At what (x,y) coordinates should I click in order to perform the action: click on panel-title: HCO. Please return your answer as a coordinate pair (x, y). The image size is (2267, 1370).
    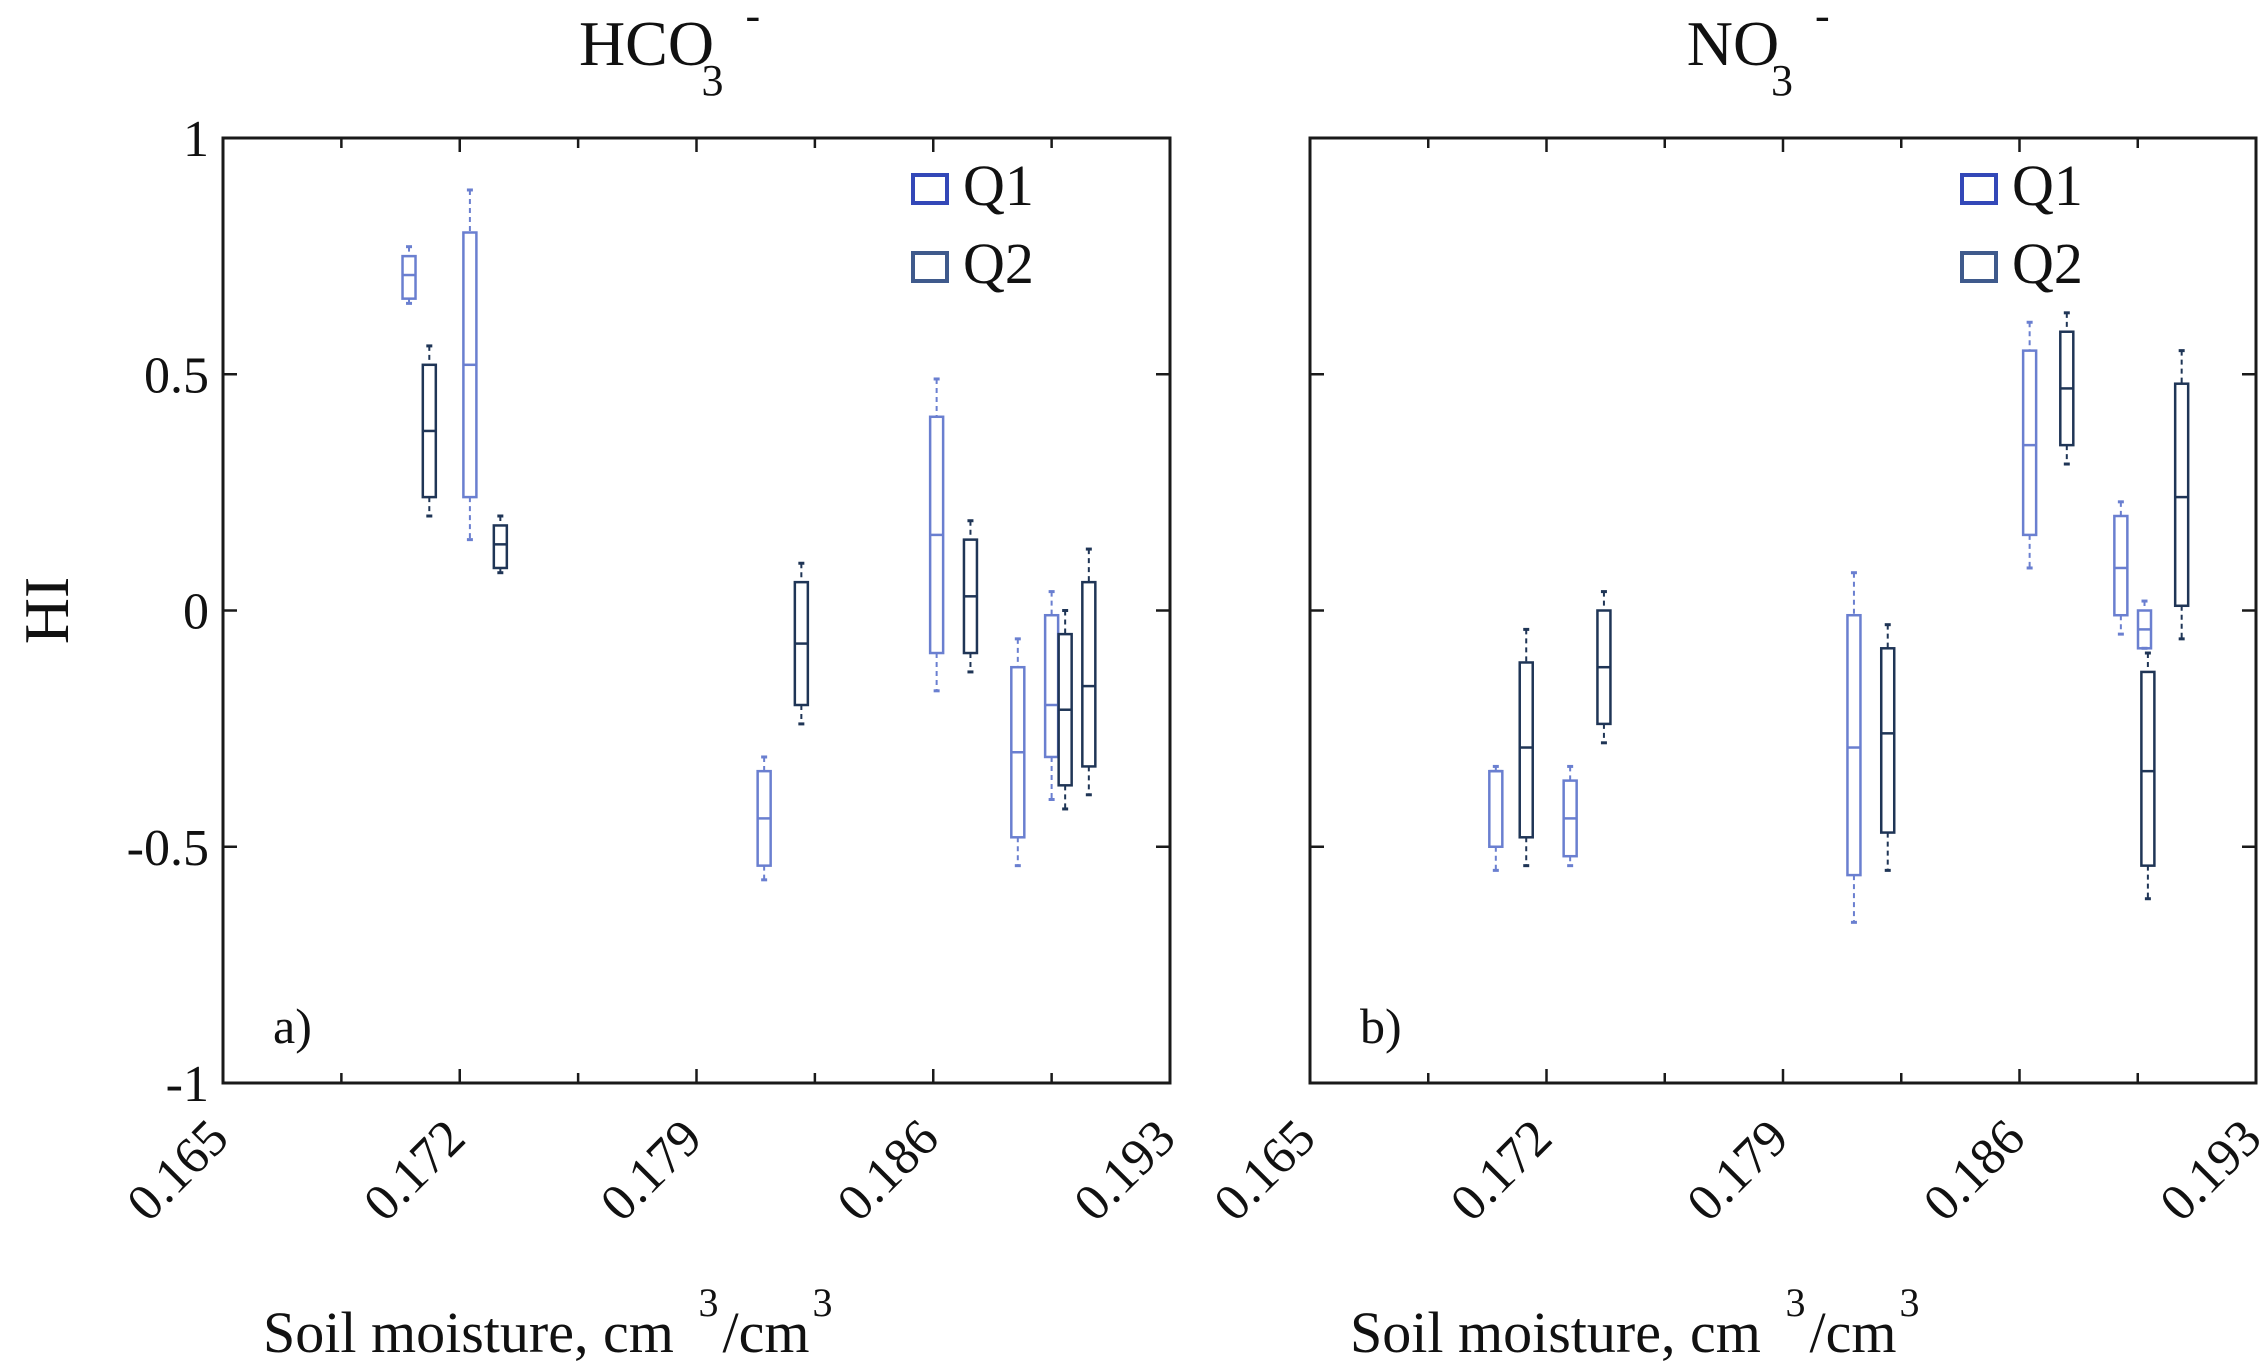
    Looking at the image, I should click on (646, 43).